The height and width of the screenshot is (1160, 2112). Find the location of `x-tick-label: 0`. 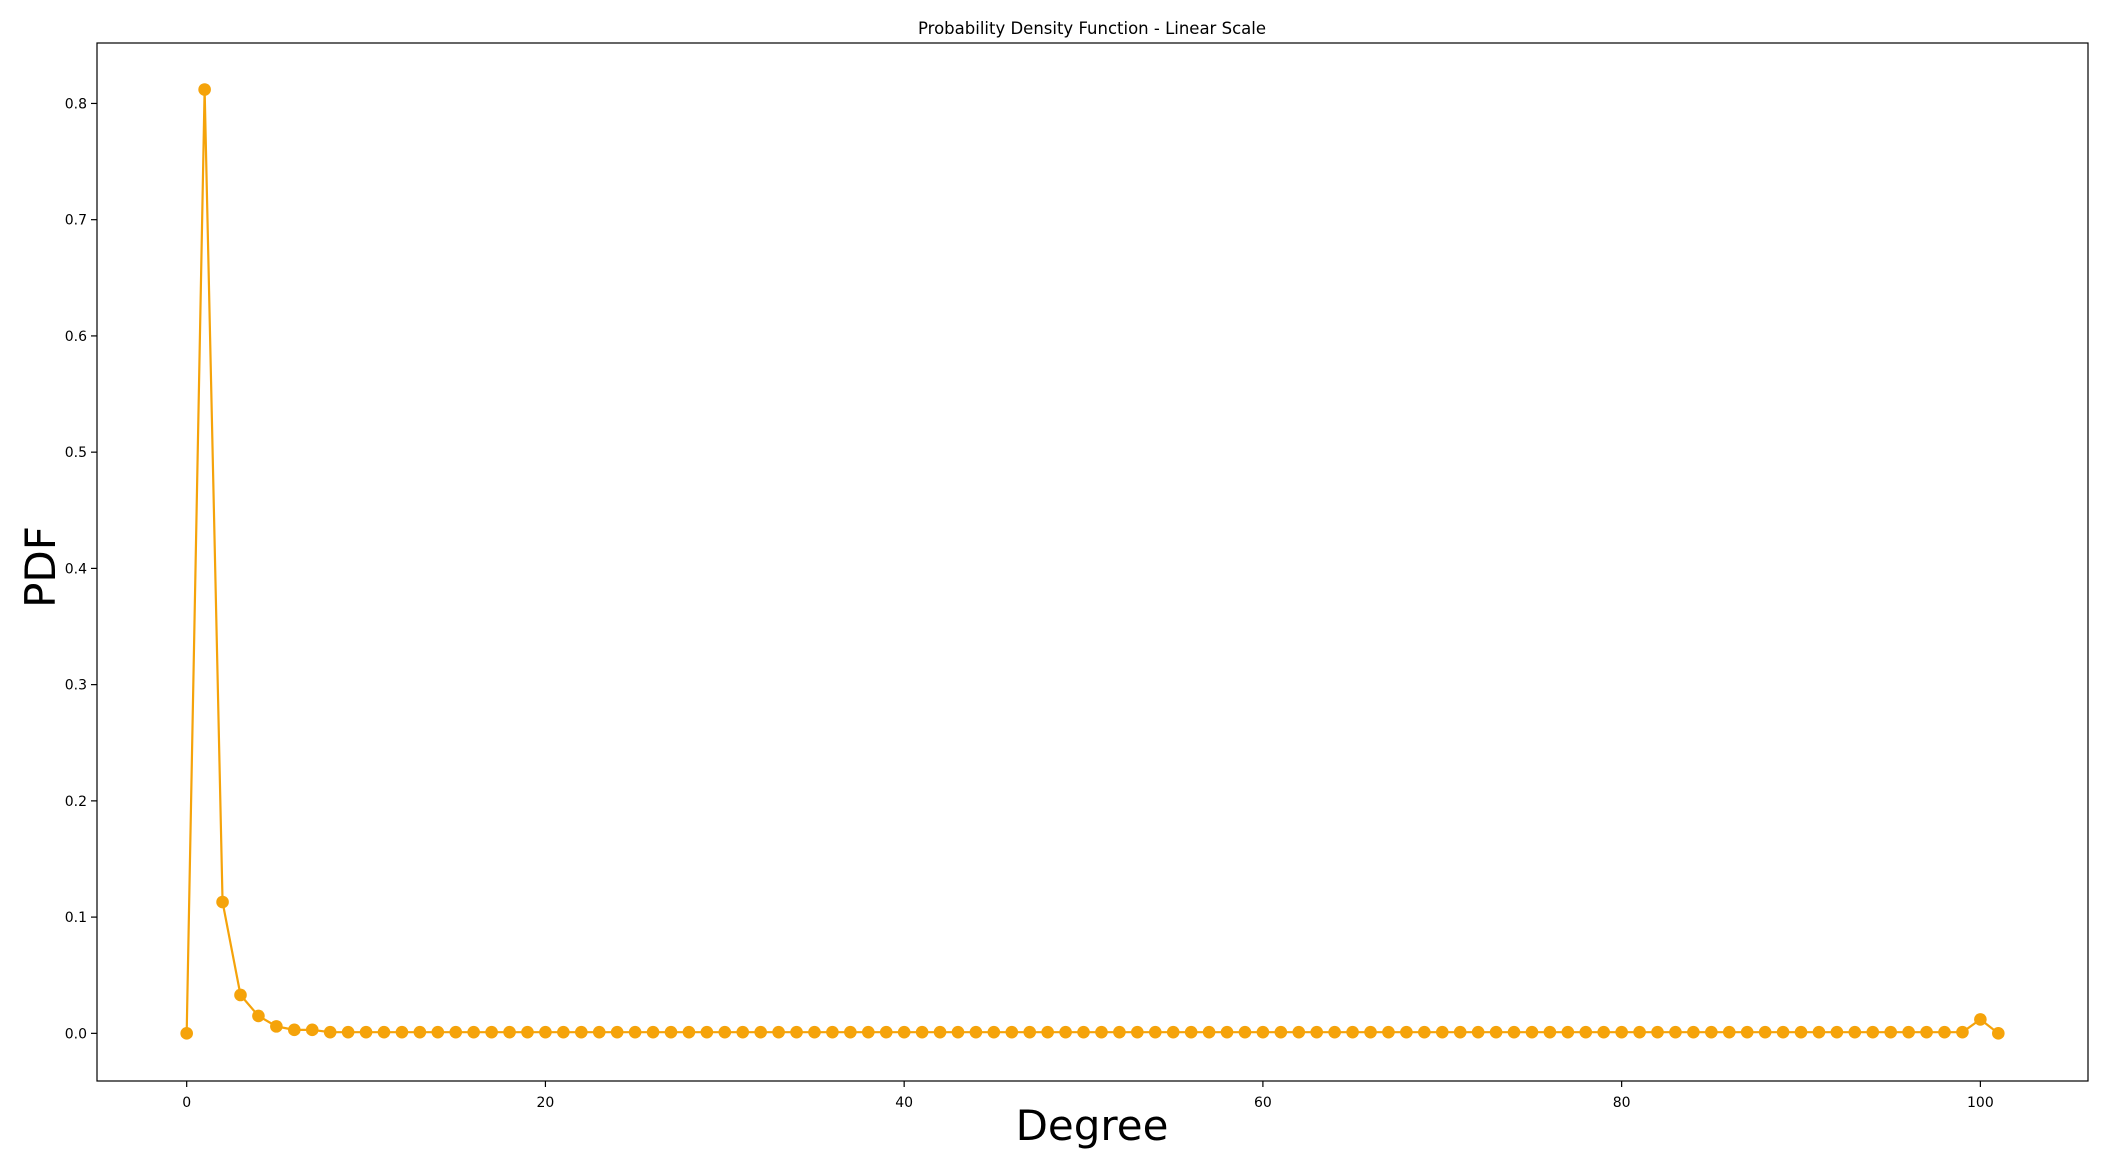

x-tick-label: 0 is located at coordinates (186, 1103).